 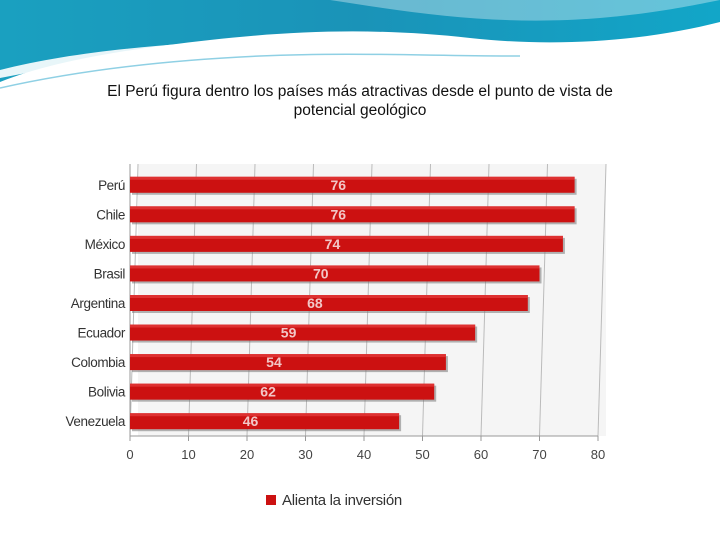 What do you see at coordinates (271, 500) in the screenshot?
I see `legend-swatch` at bounding box center [271, 500].